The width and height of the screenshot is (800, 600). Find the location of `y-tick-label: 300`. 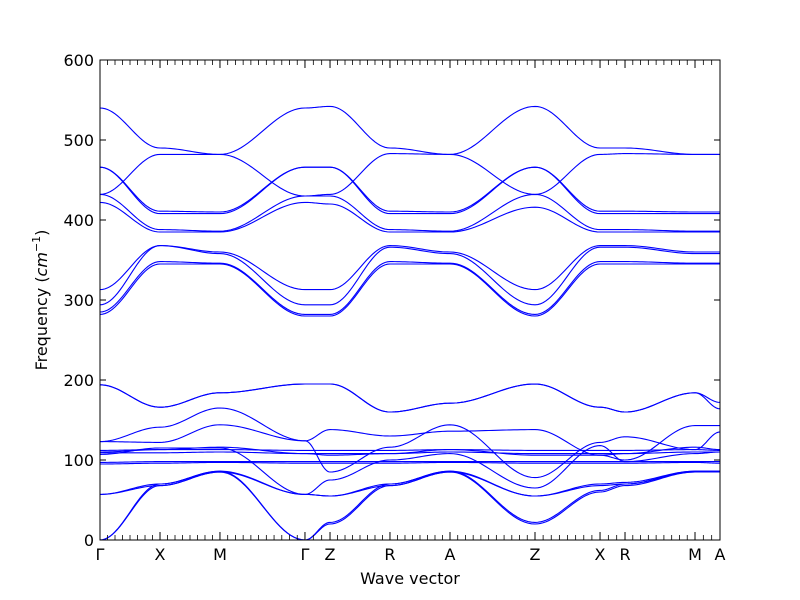

y-tick-label: 300 is located at coordinates (78, 300).